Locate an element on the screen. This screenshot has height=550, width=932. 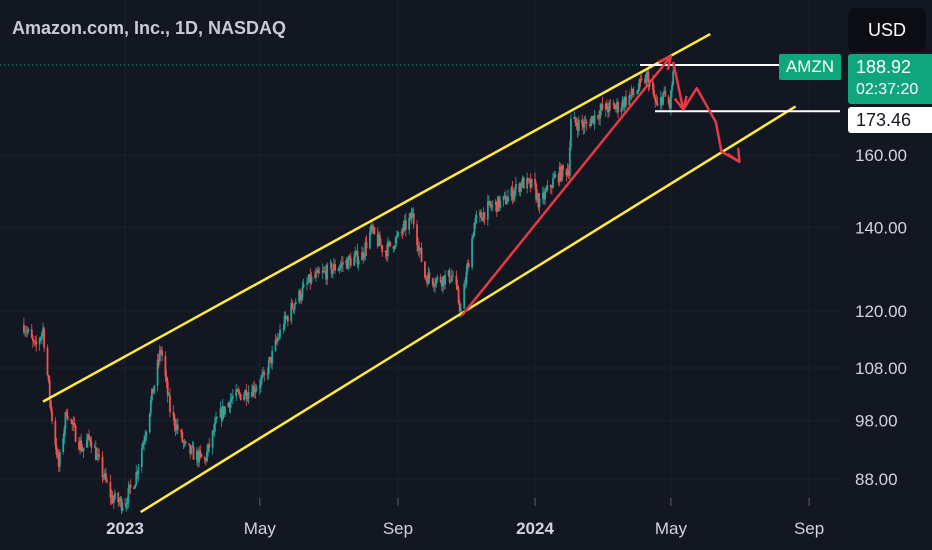
currency-button: USD is located at coordinates (887, 30).